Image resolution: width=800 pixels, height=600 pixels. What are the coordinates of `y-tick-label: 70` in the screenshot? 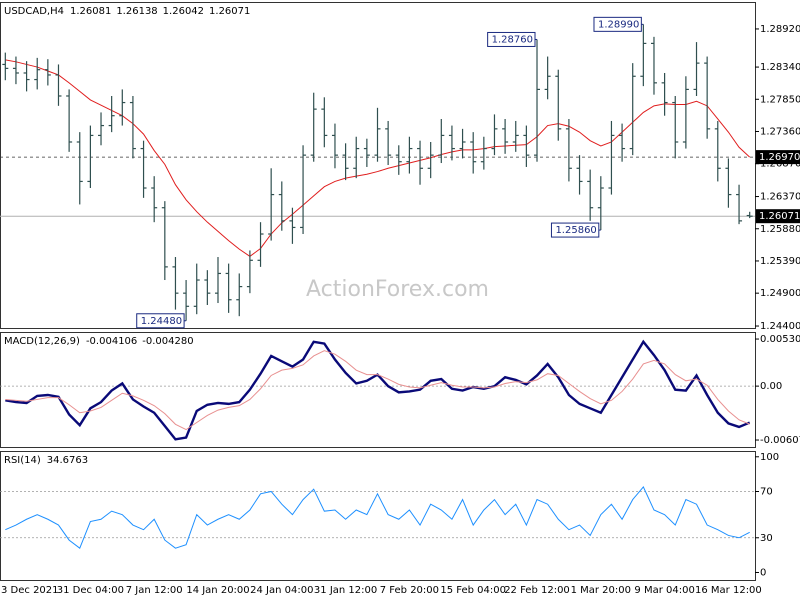 It's located at (766, 491).